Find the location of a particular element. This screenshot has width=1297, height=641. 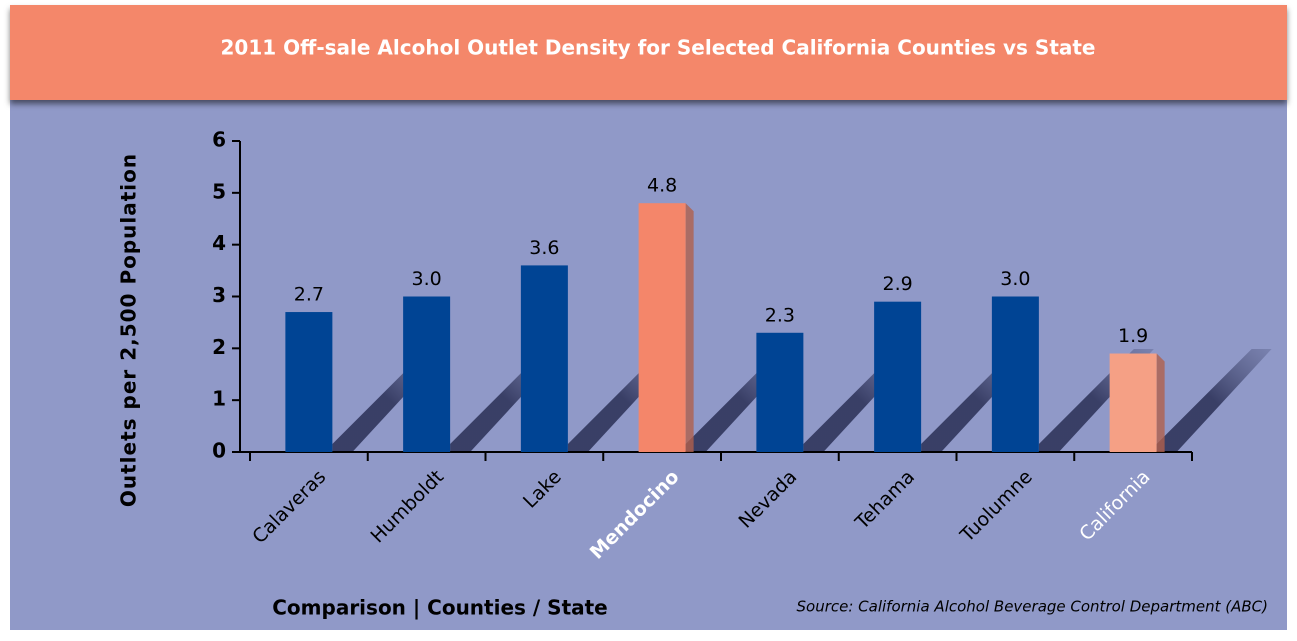

y-axis-title: Outlets per 2,500 Population is located at coordinates (129, 330).